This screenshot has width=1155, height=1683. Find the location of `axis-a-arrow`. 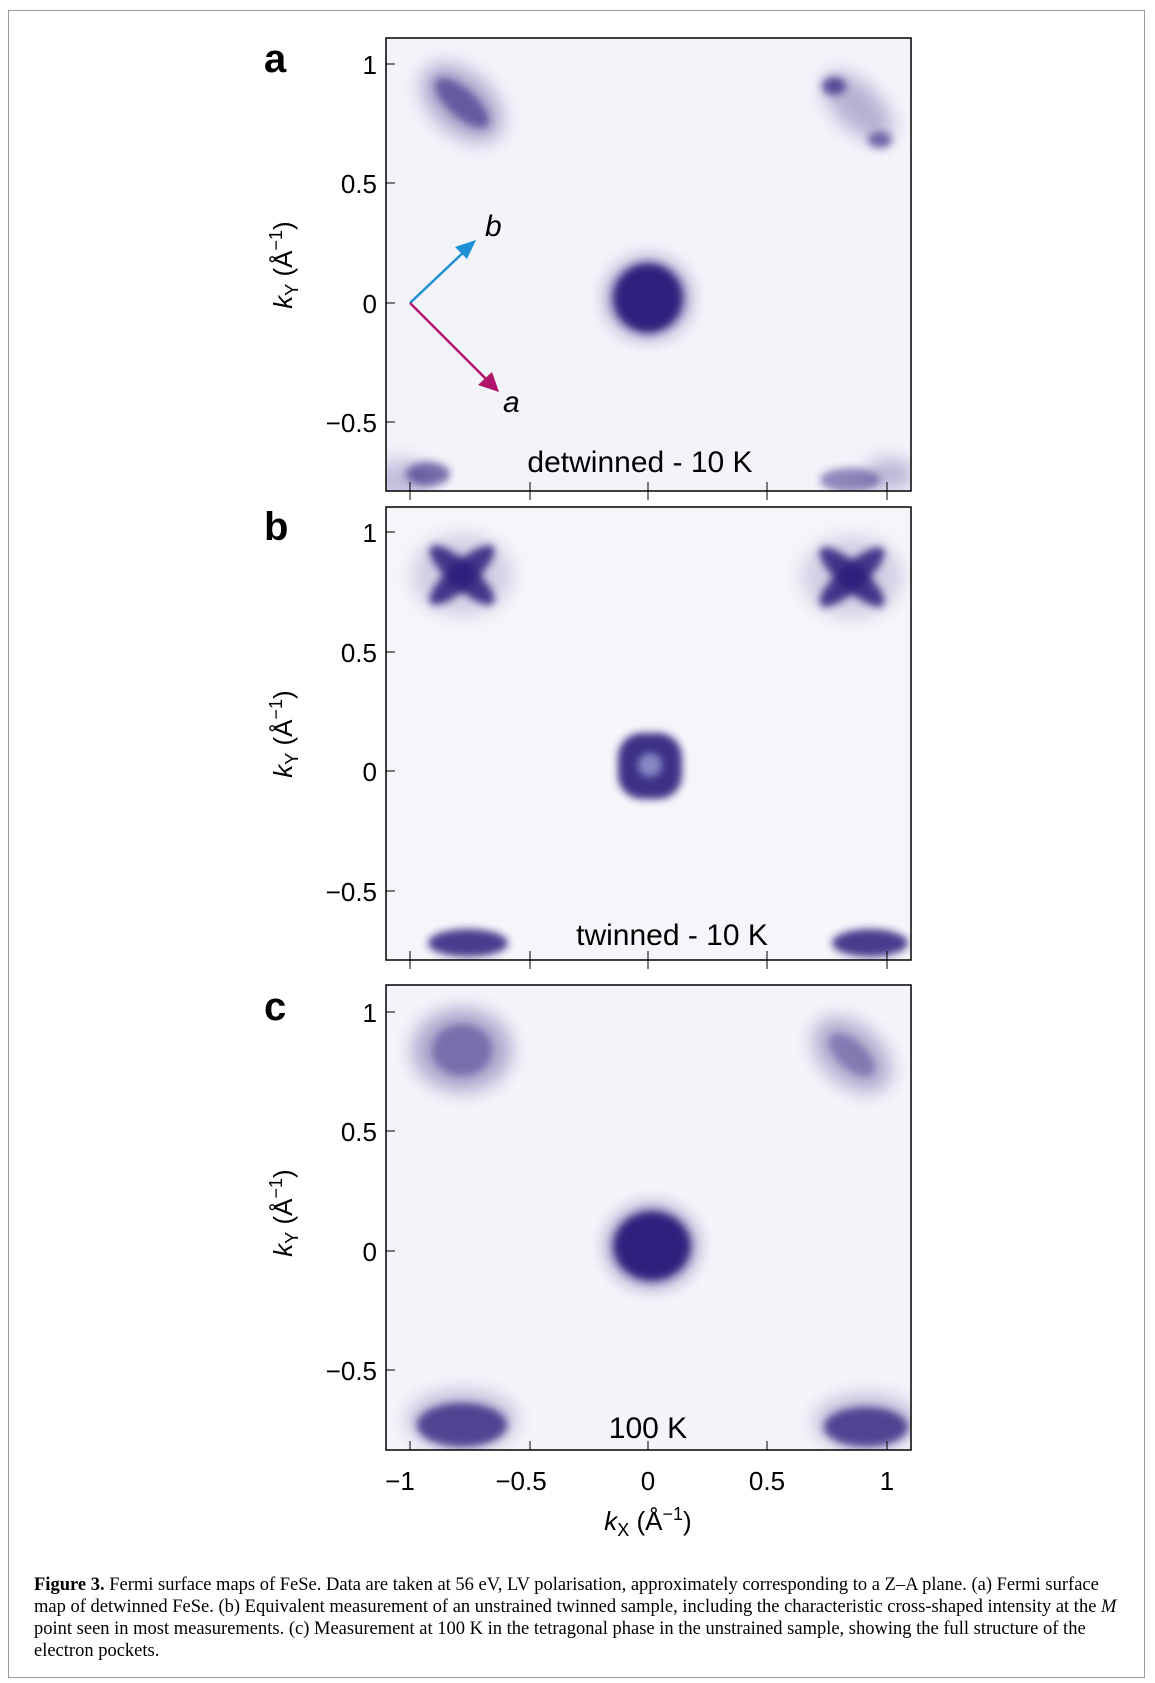

axis-a-arrow is located at coordinates (450, 343).